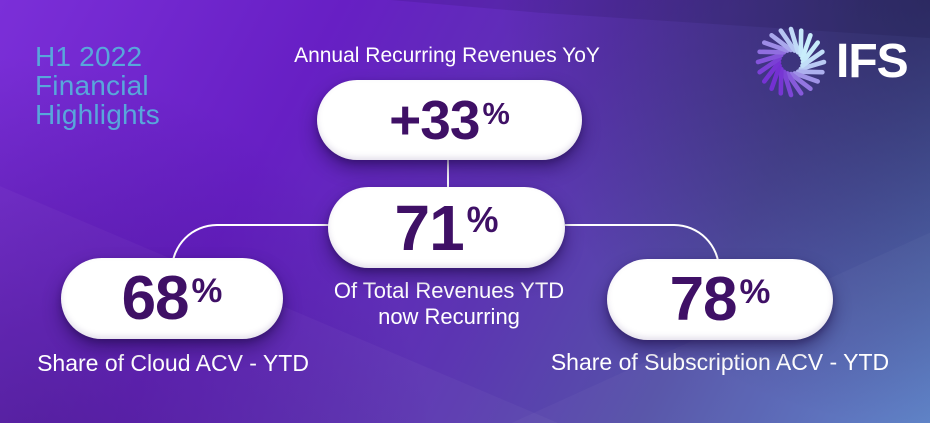 The height and width of the screenshot is (423, 930). I want to click on recurring-caption-line: now Recurring, so click(449, 316).